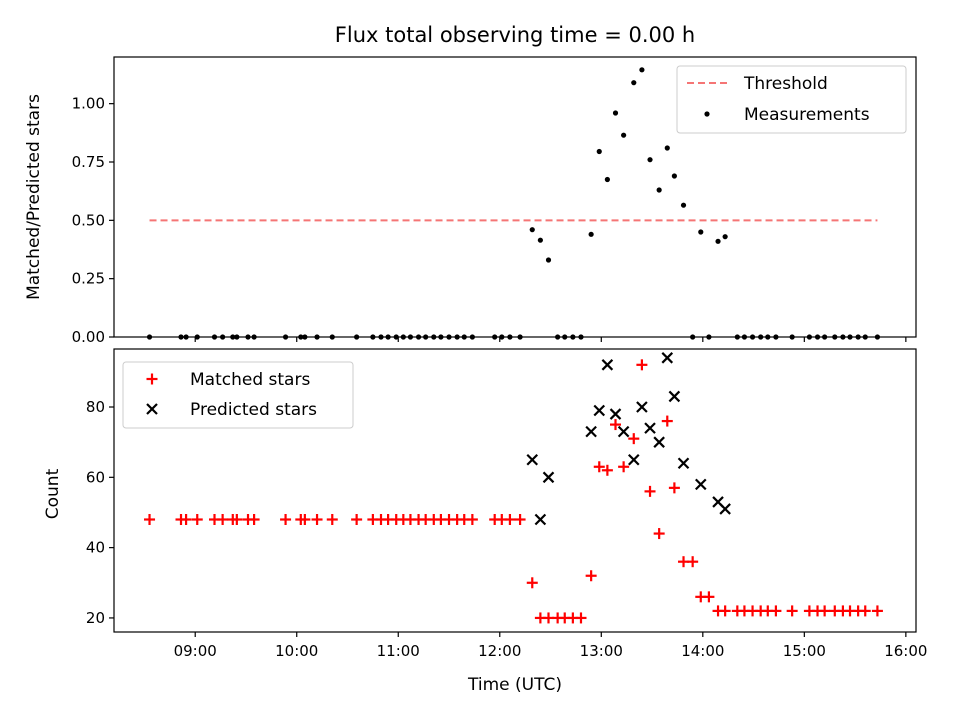 Image resolution: width=960 pixels, height=720 pixels. I want to click on count-y-tick-label: 60, so click(95, 477).